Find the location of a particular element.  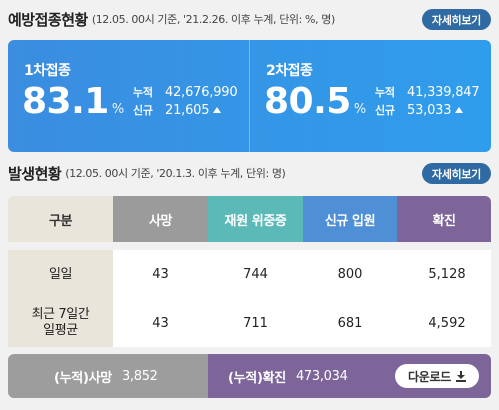

second-dose-rate: 80.5% is located at coordinates (315, 101).